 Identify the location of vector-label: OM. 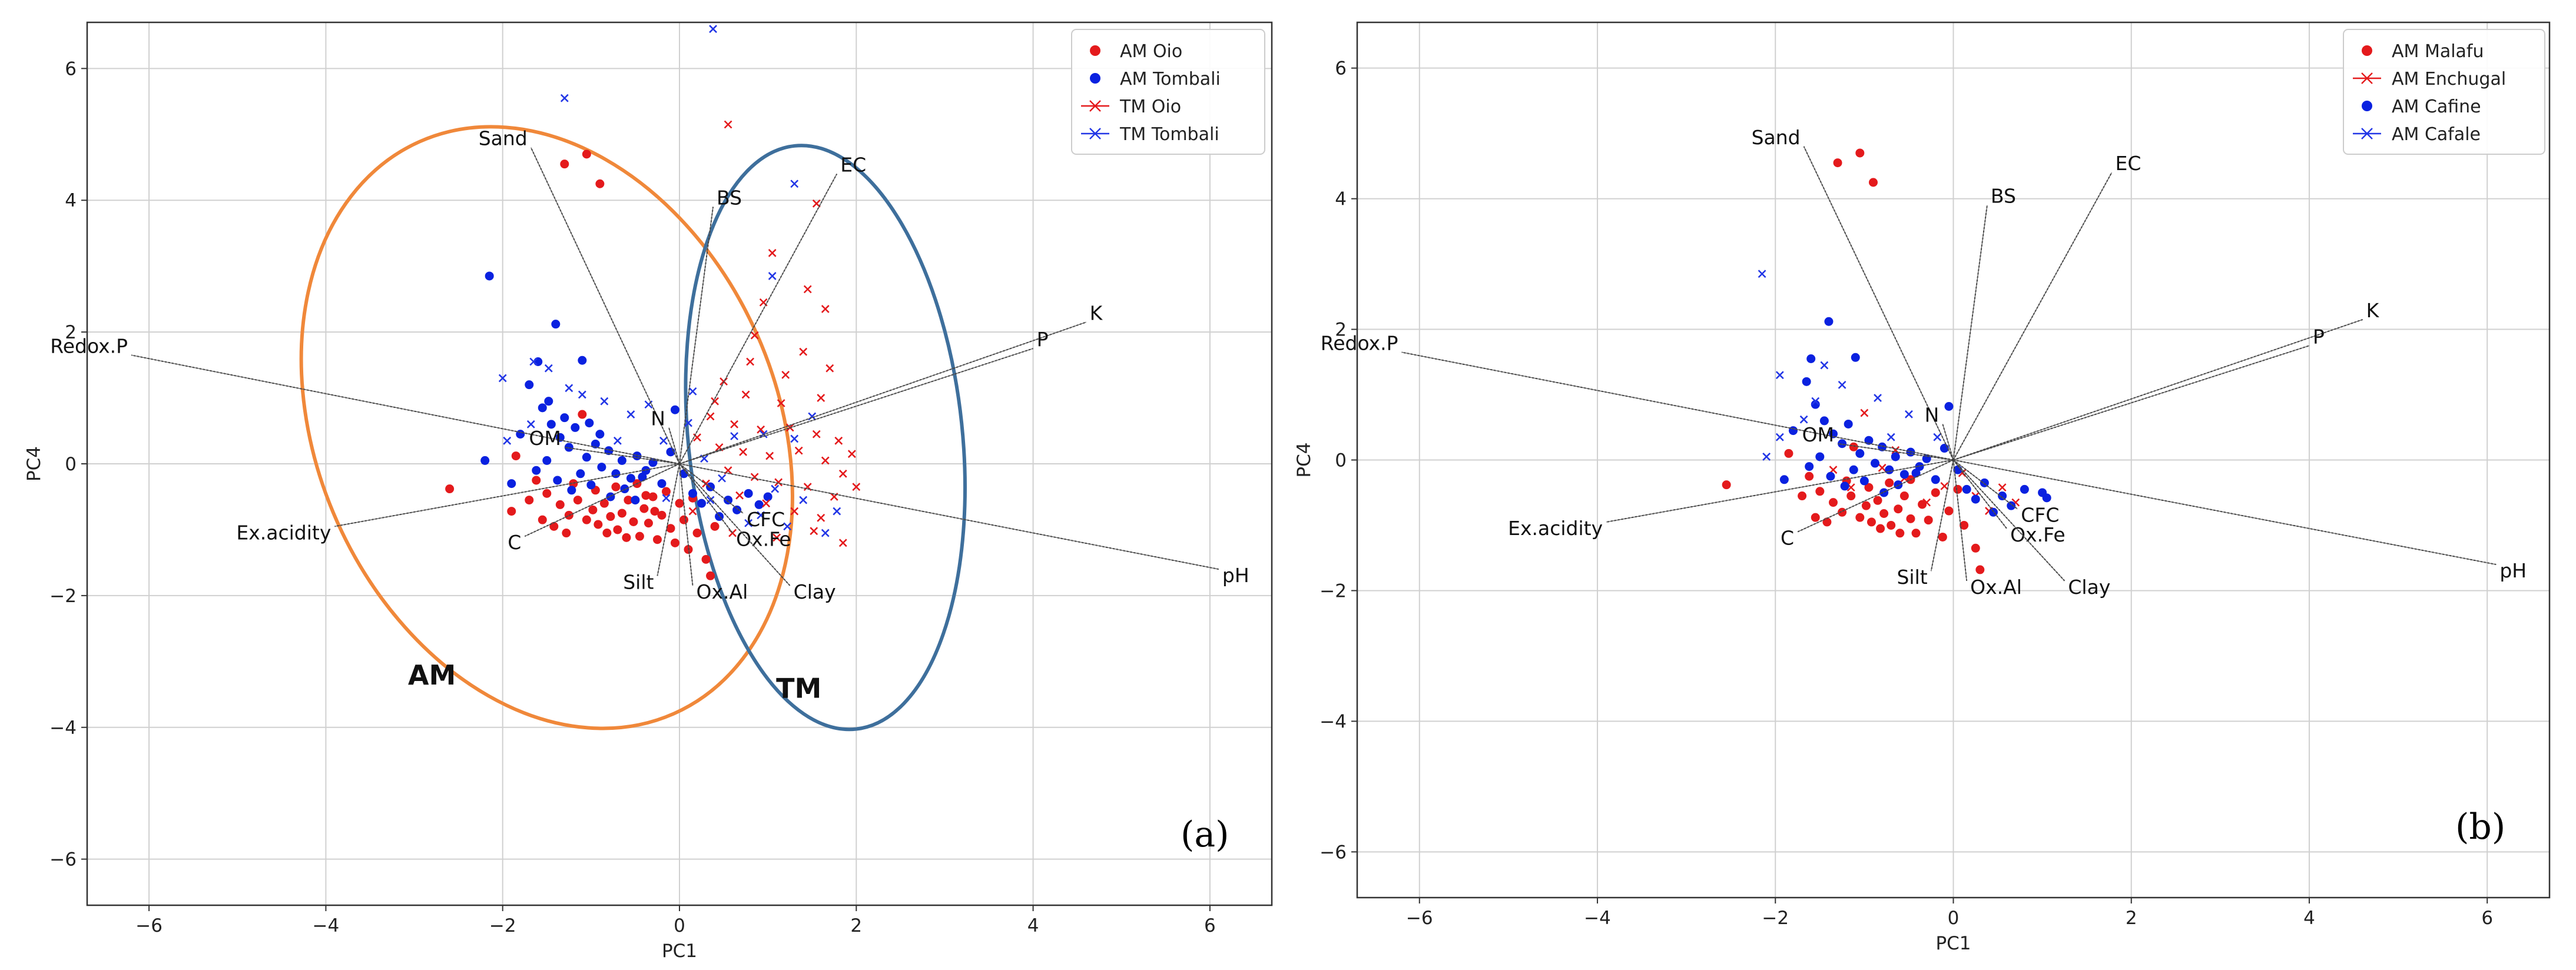
(545, 438).